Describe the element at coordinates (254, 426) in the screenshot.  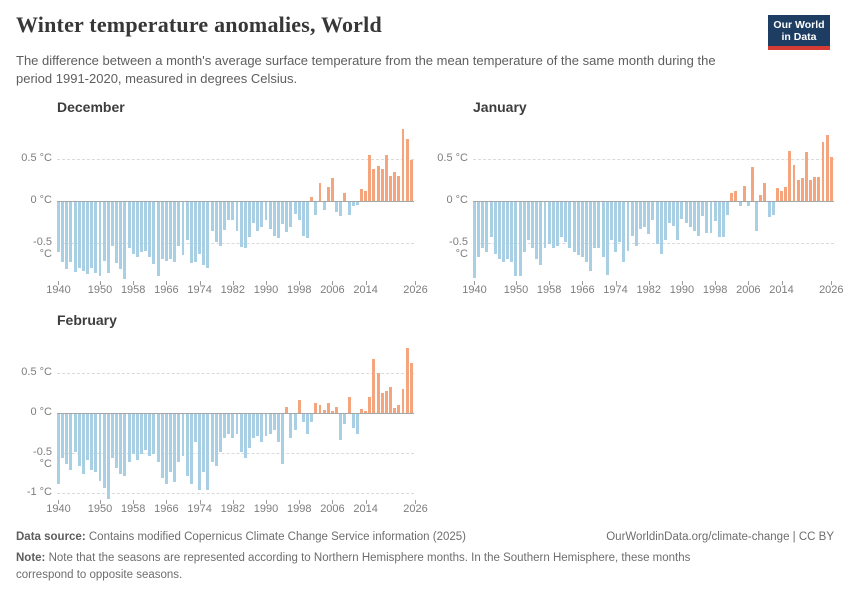
I see `bar-1987` at that location.